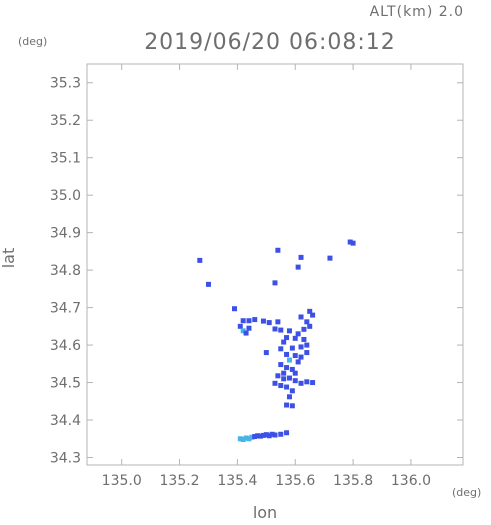 This screenshot has width=491, height=525. Describe the element at coordinates (295, 481) in the screenshot. I see `x-tick-label: 135.6` at that location.